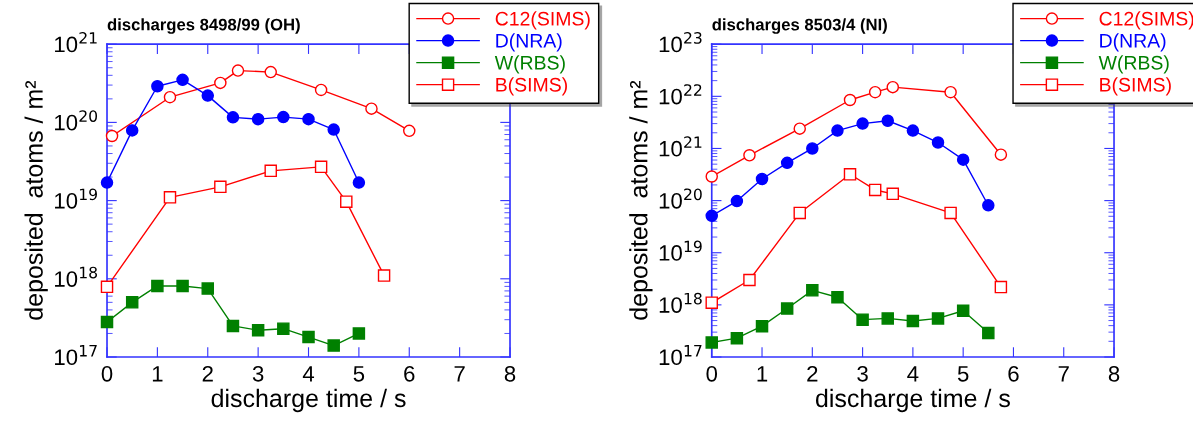 This screenshot has height=425, width=1193. What do you see at coordinates (36, 200) in the screenshot?
I see `y-axis-title: deposited atoms / m²` at bounding box center [36, 200].